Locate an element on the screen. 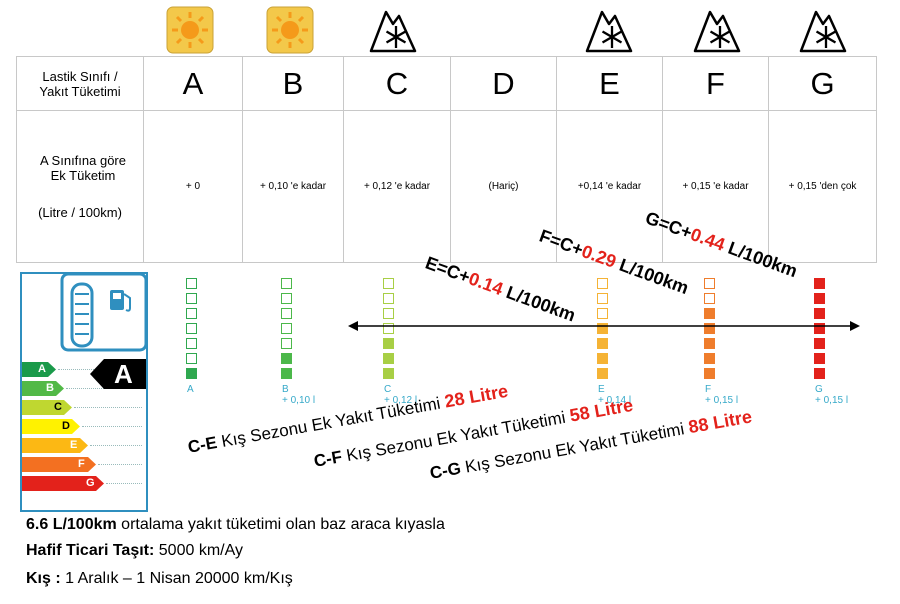 Image resolution: width=900 pixels, height=604 pixels. energy-class-letter-g: G is located at coordinates (90, 483).